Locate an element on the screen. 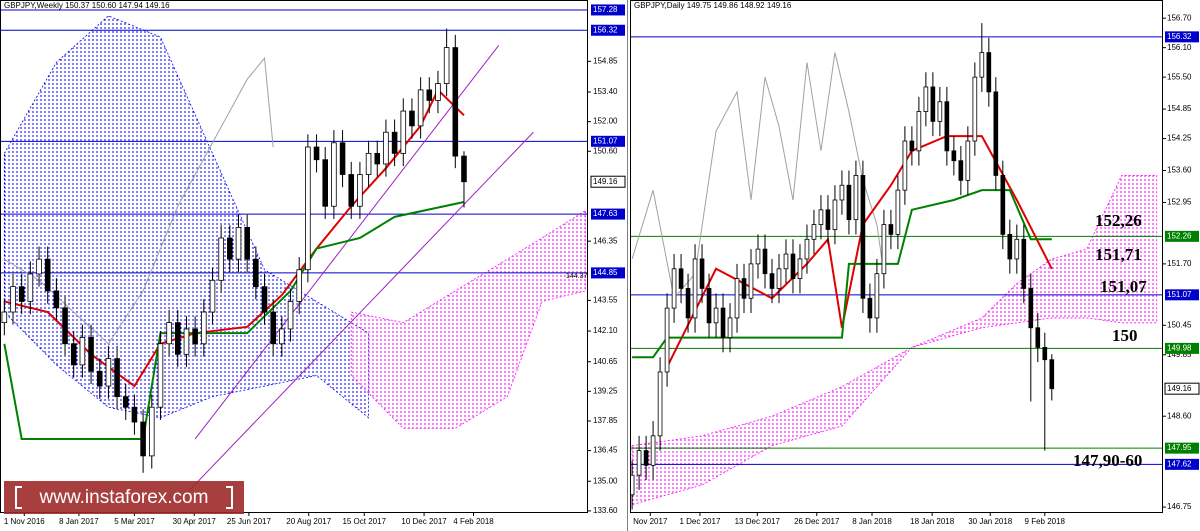 The height and width of the screenshot is (531, 1200). y-tick-label: 135.00 is located at coordinates (605, 480).